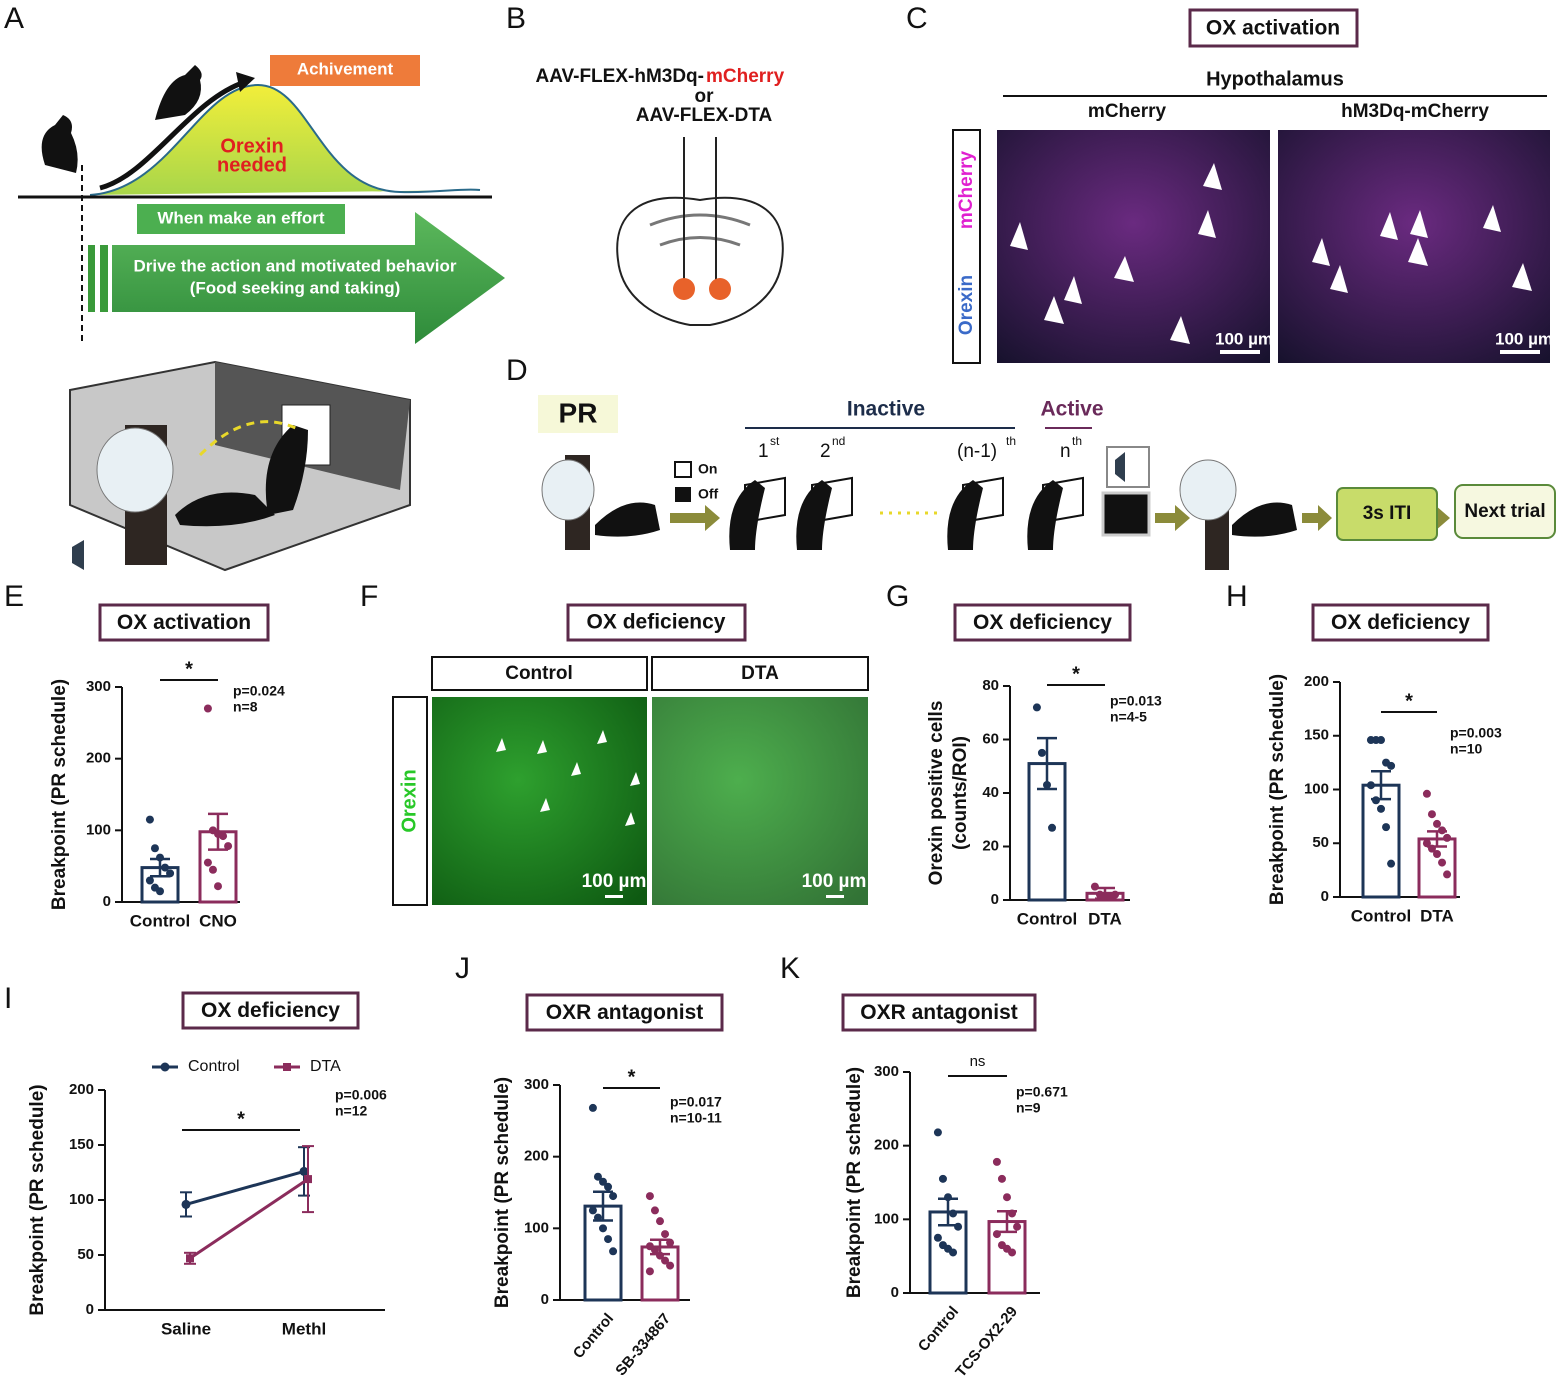  I want to click on column-label: DTA, so click(760, 673).